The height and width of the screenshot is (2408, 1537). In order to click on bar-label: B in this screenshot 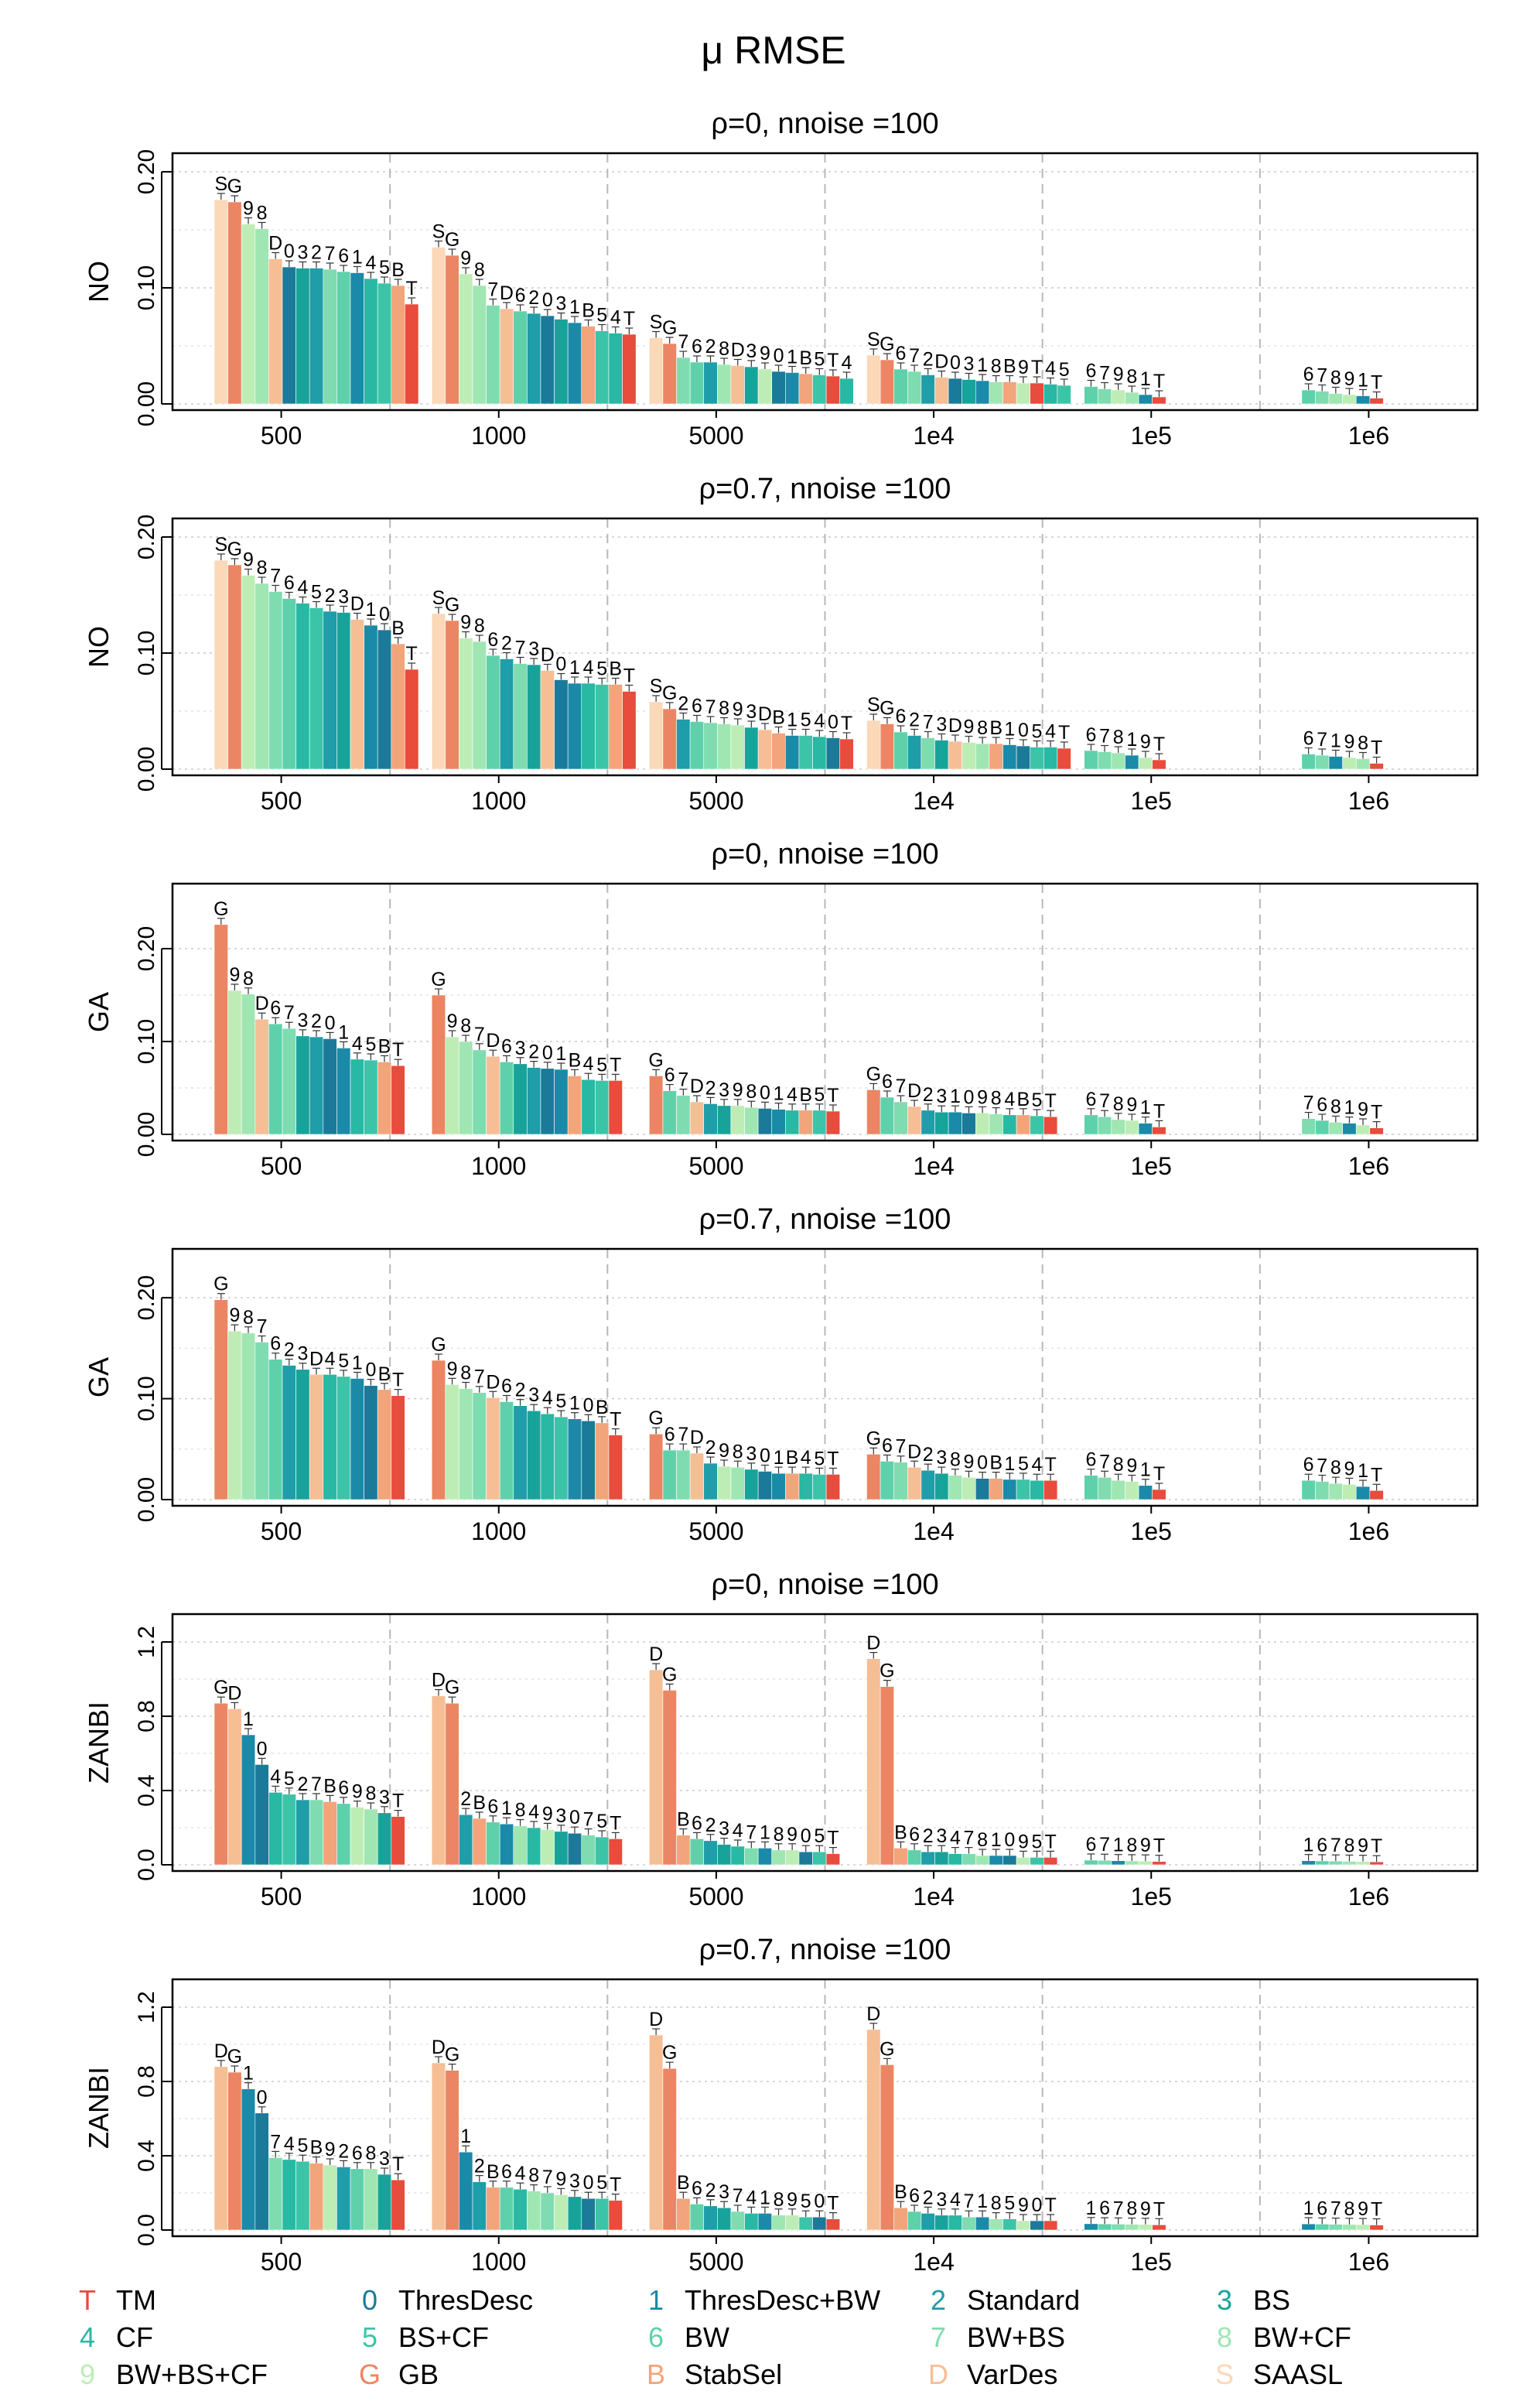, I will do `click(900, 2192)`.